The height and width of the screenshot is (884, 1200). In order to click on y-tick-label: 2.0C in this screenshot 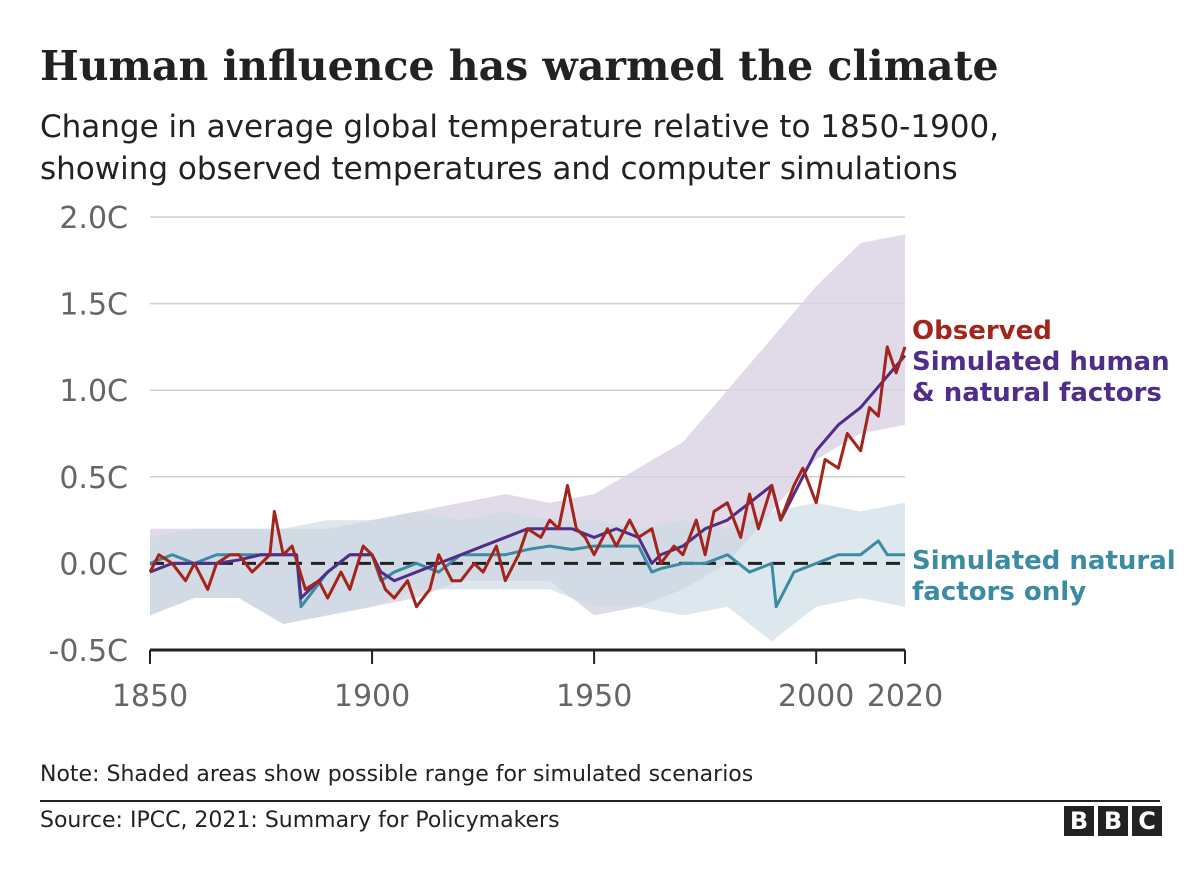, I will do `click(93, 218)`.